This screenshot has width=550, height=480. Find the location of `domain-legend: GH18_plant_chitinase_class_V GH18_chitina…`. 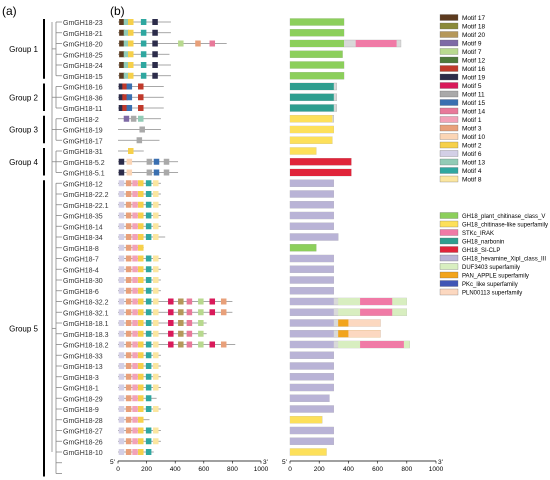

domain-legend: GH18_plant_chitinase_class_V GH18_chitina… is located at coordinates (493, 254).